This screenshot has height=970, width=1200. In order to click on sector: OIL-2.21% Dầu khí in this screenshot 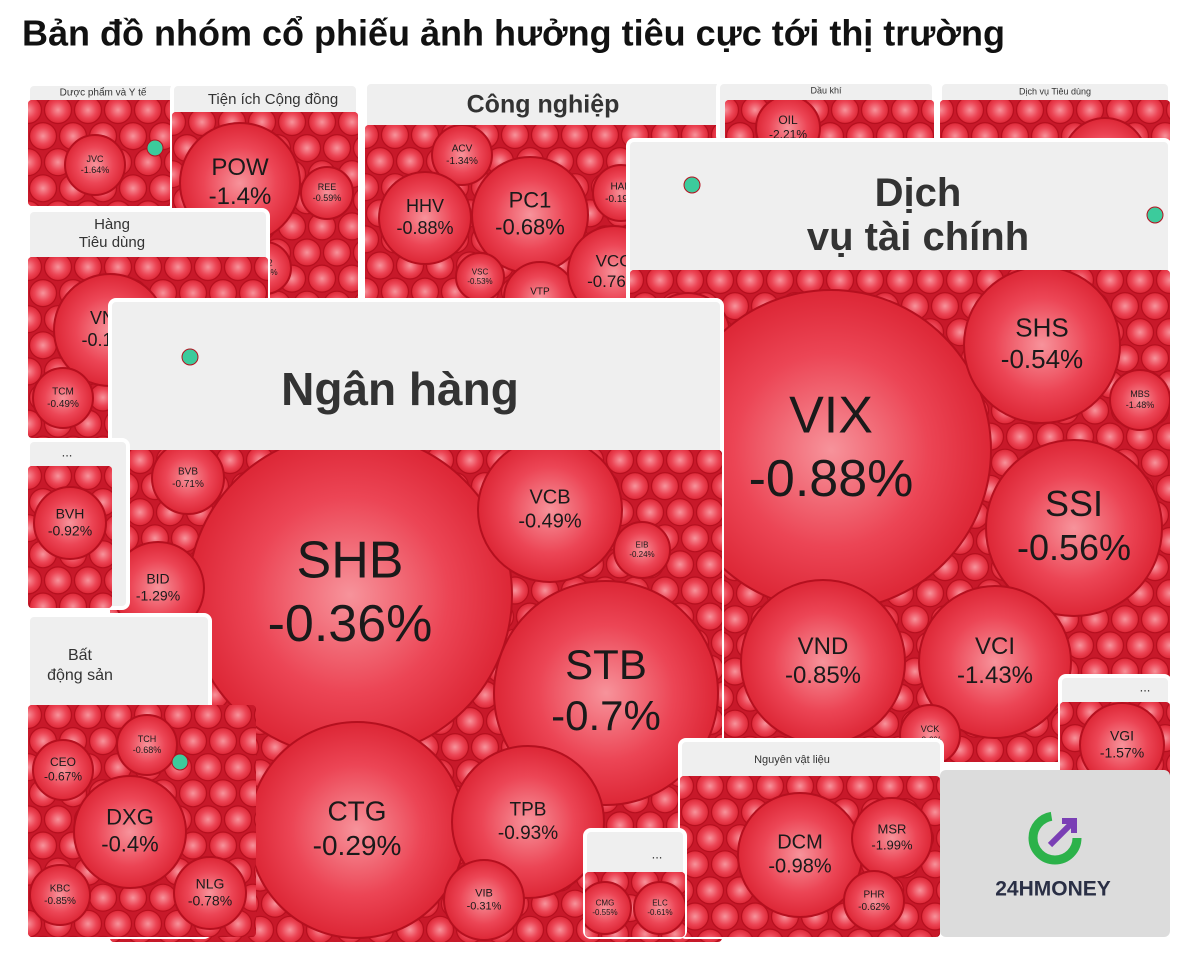, I will do `click(826, 112)`.